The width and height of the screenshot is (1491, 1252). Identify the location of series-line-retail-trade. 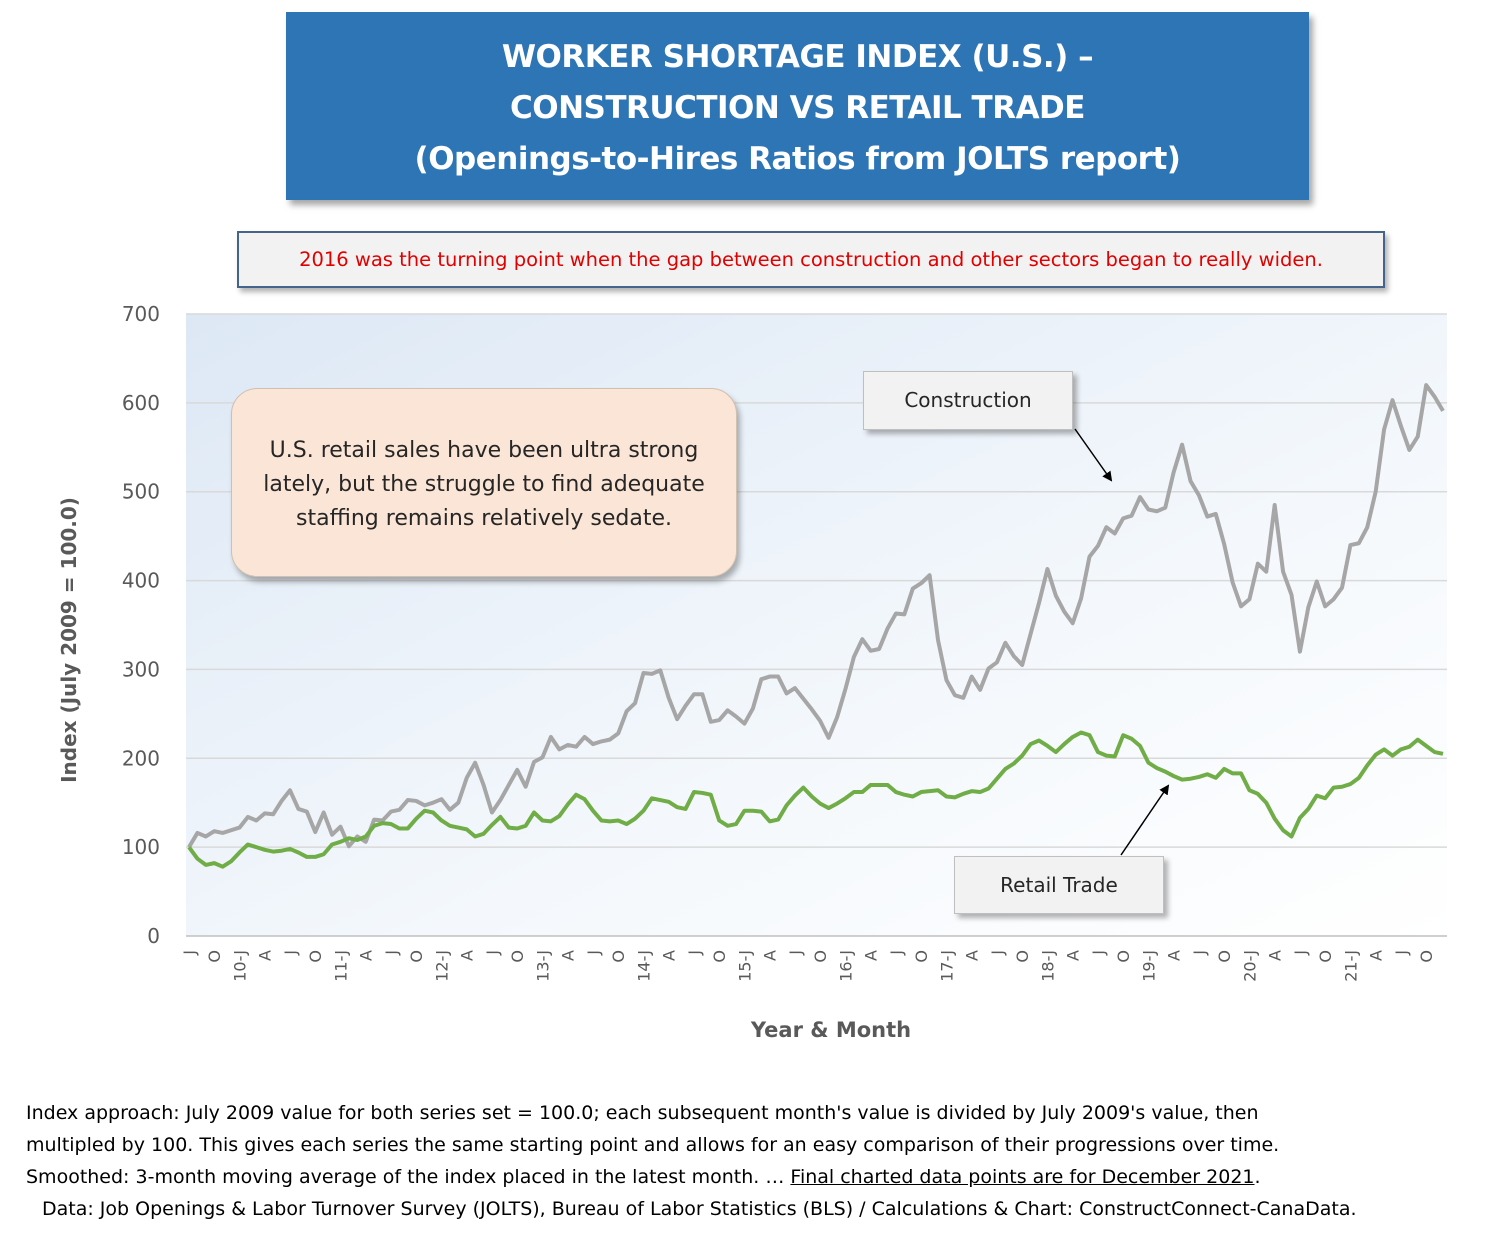
(815, 799).